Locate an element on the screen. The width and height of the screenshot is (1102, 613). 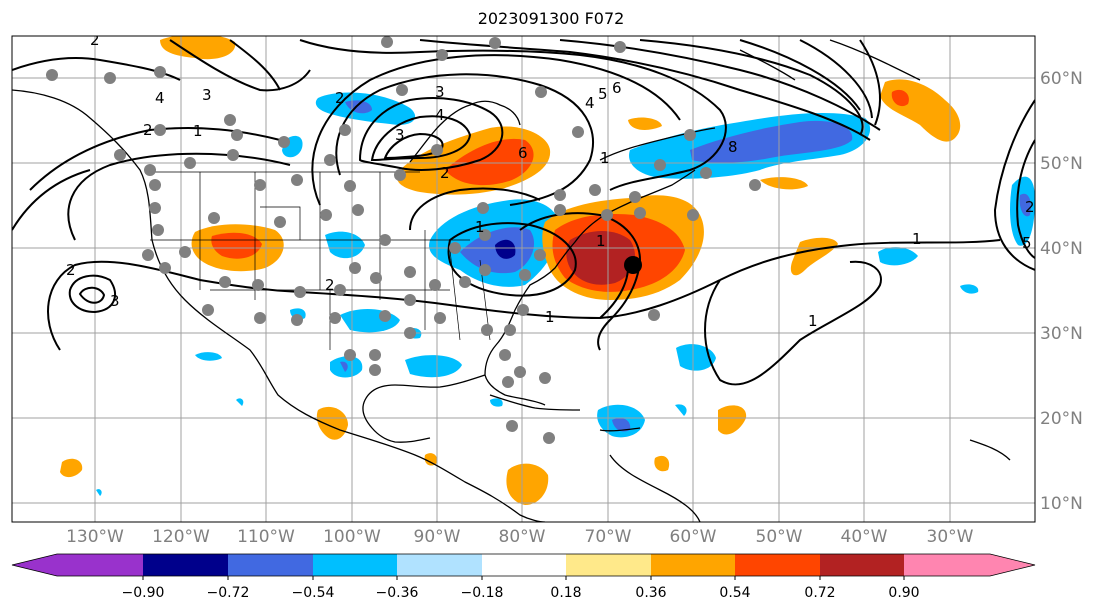
colorbar-tick: 0.90 is located at coordinates (903, 593).